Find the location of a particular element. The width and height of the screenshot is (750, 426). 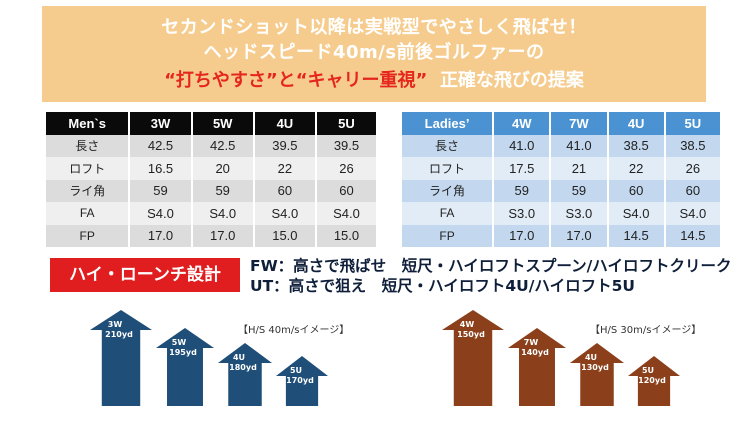

arrow-club-label: 5W is located at coordinates (179, 342).